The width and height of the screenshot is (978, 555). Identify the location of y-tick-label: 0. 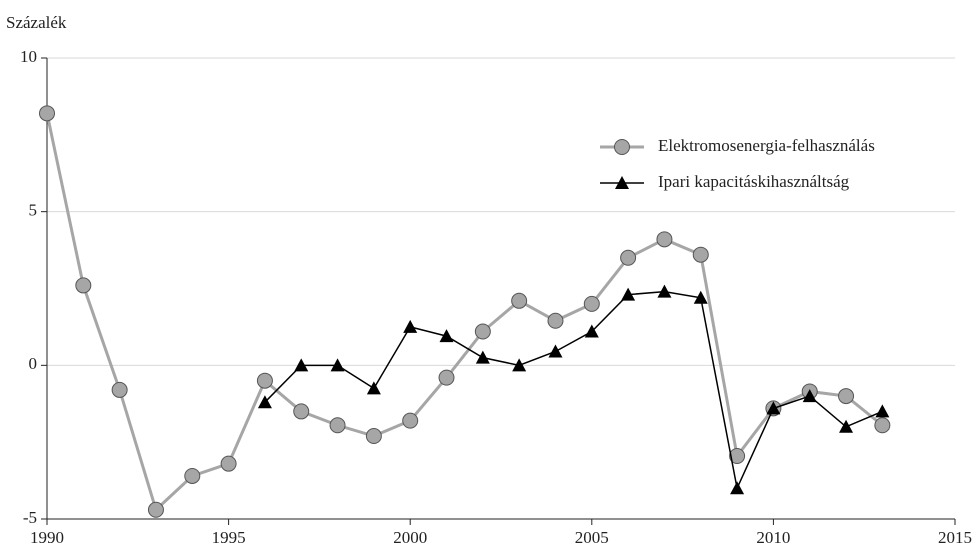
(33, 363).